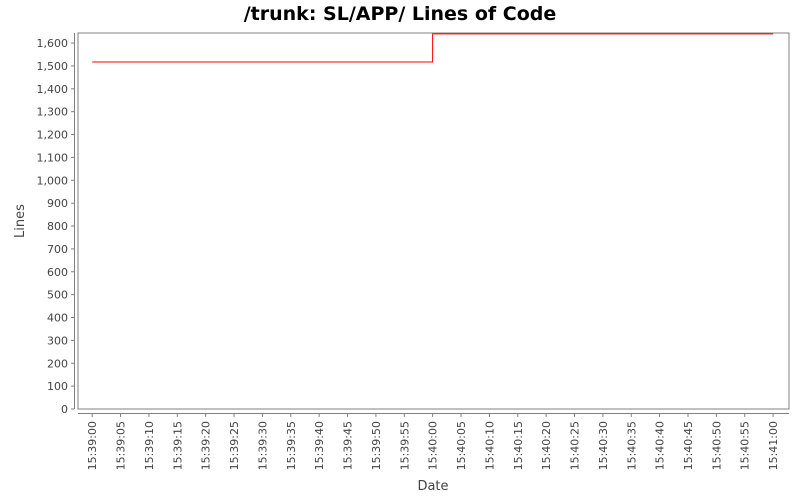 The height and width of the screenshot is (504, 800). I want to click on x-tick-label: 15:39:35, so click(291, 445).